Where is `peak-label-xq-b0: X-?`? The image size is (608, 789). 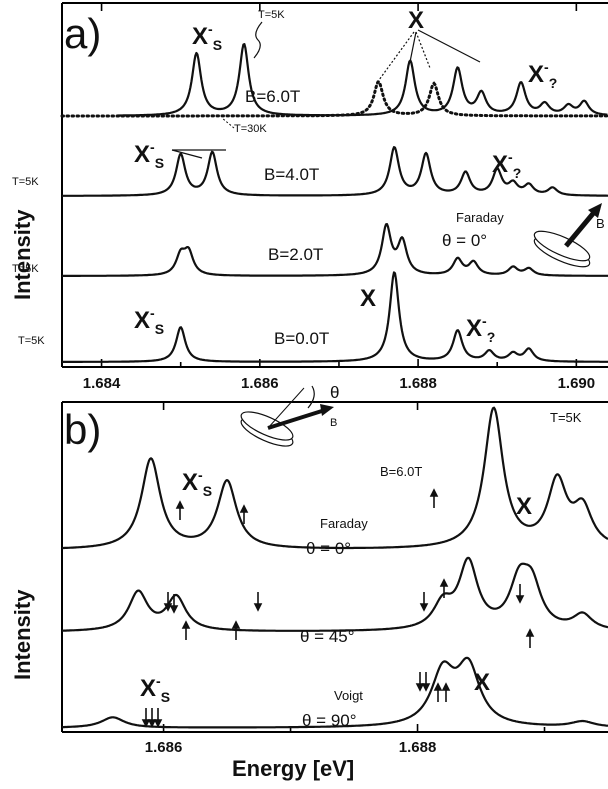
peak-label-xq-b0: X-? is located at coordinates (480, 329).